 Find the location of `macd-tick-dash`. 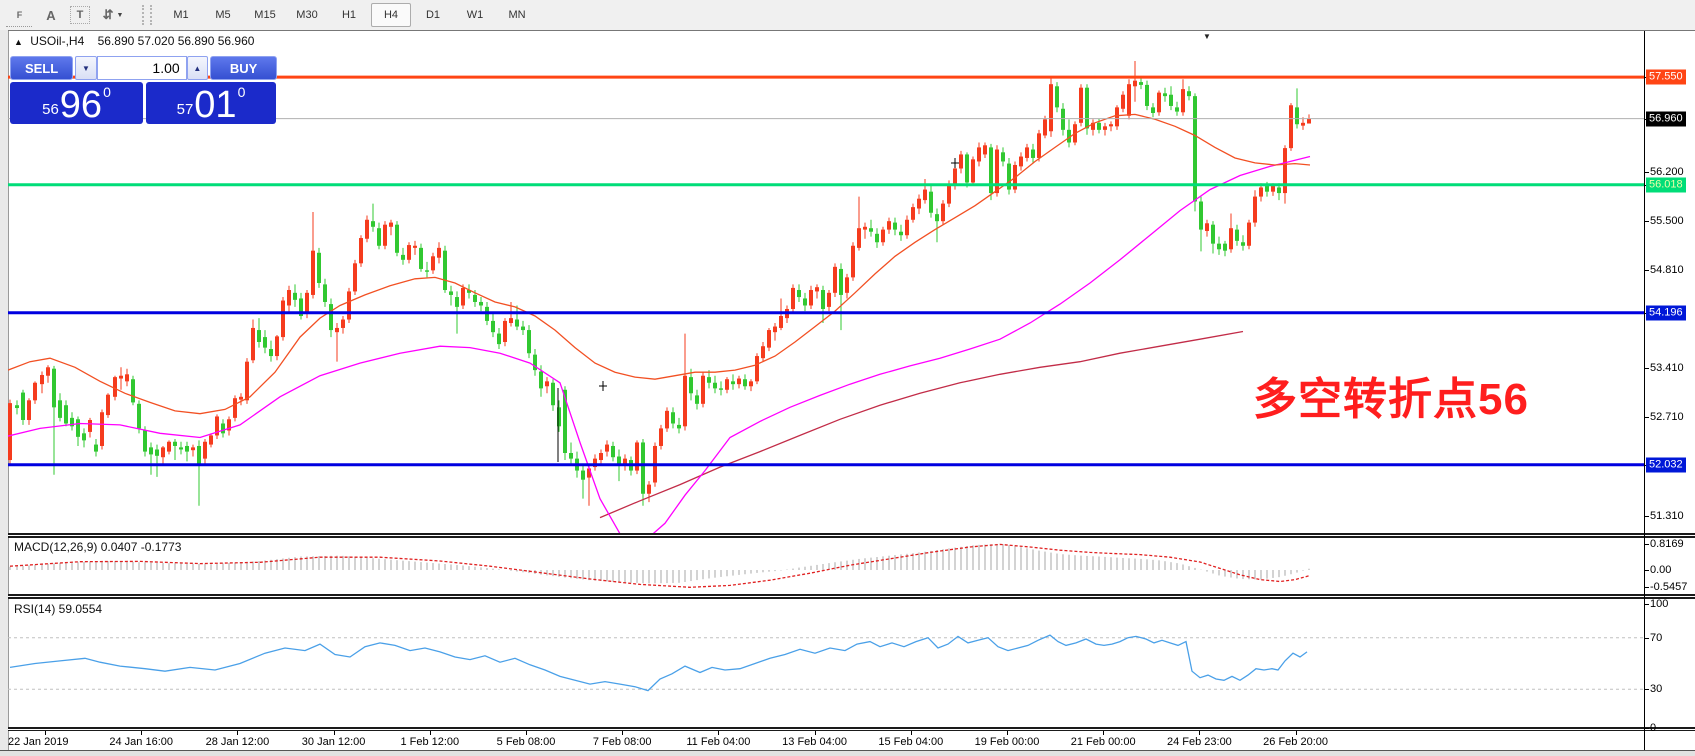

macd-tick-dash is located at coordinates (1646, 588).